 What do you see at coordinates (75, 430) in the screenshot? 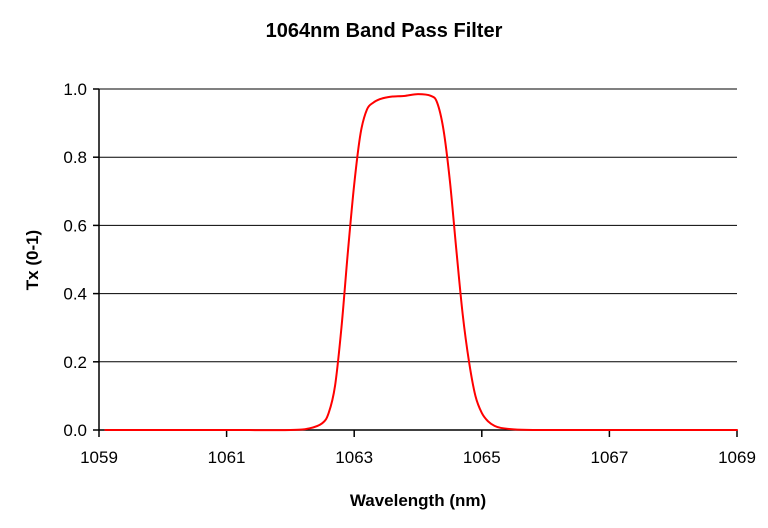
I see `y-tick-label: 0.0` at bounding box center [75, 430].